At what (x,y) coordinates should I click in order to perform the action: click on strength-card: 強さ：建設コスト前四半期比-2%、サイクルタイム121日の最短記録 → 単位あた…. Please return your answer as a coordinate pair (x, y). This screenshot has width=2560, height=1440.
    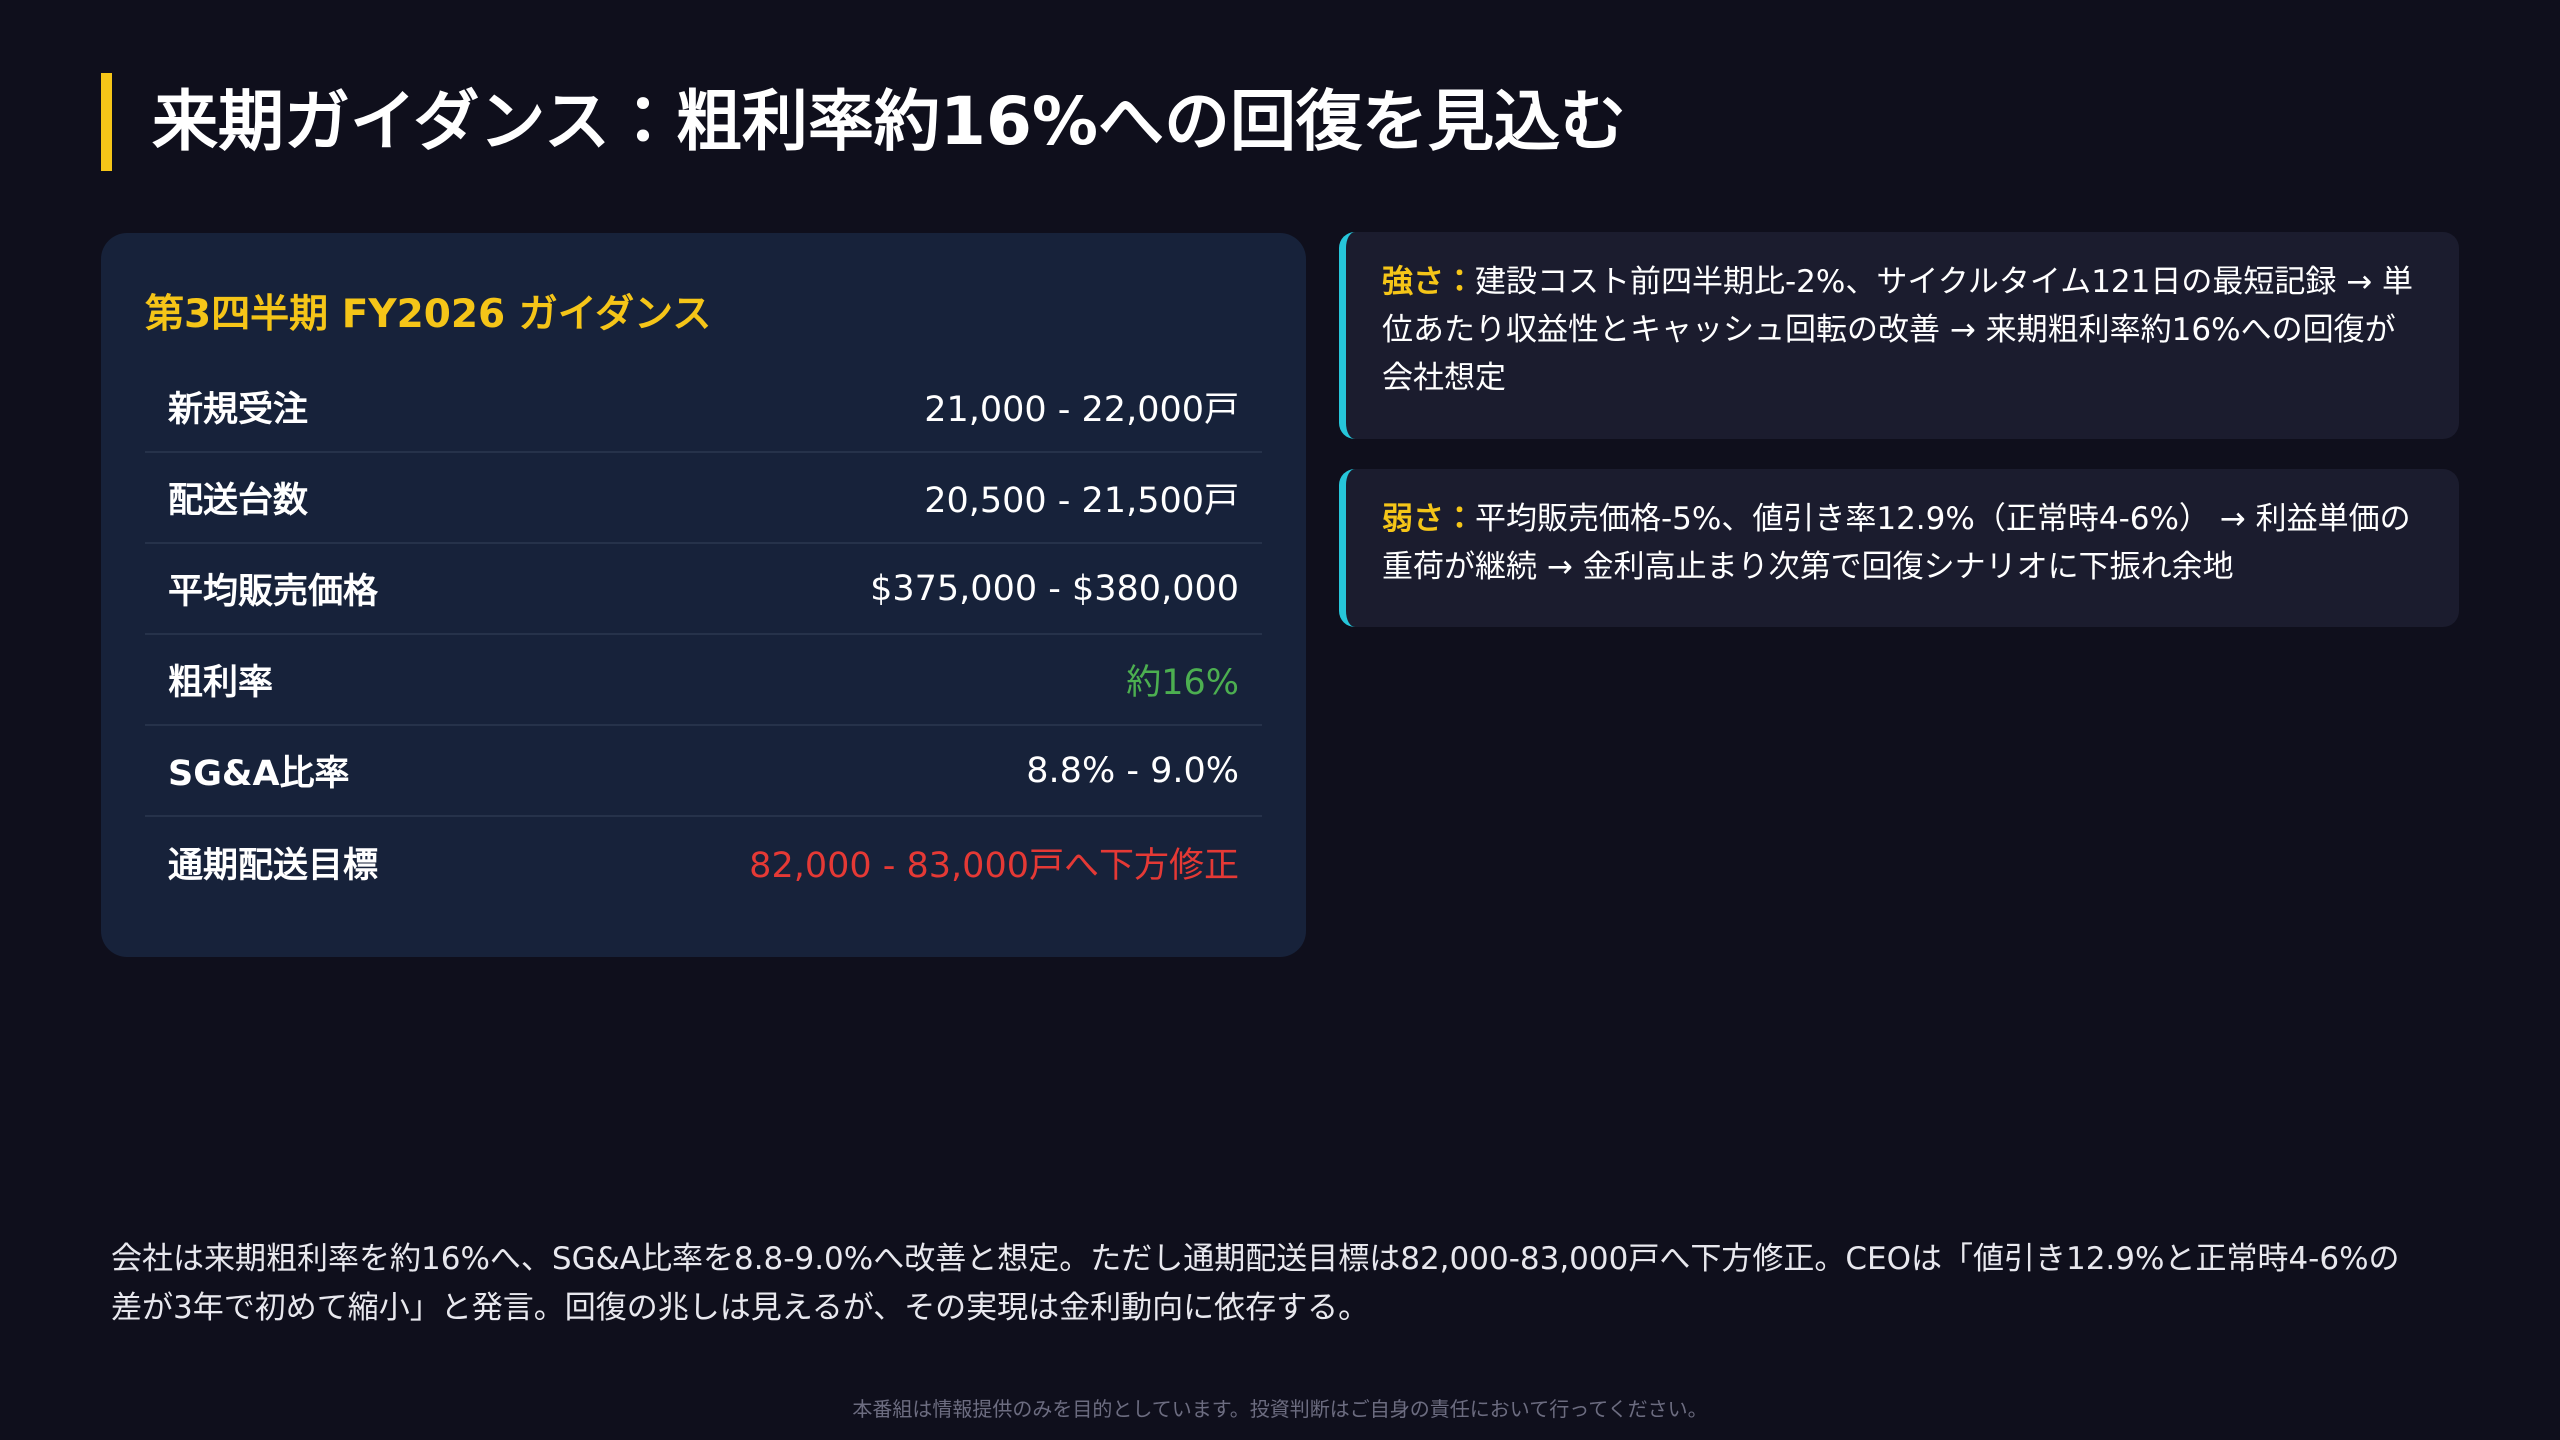
    Looking at the image, I should click on (1899, 335).